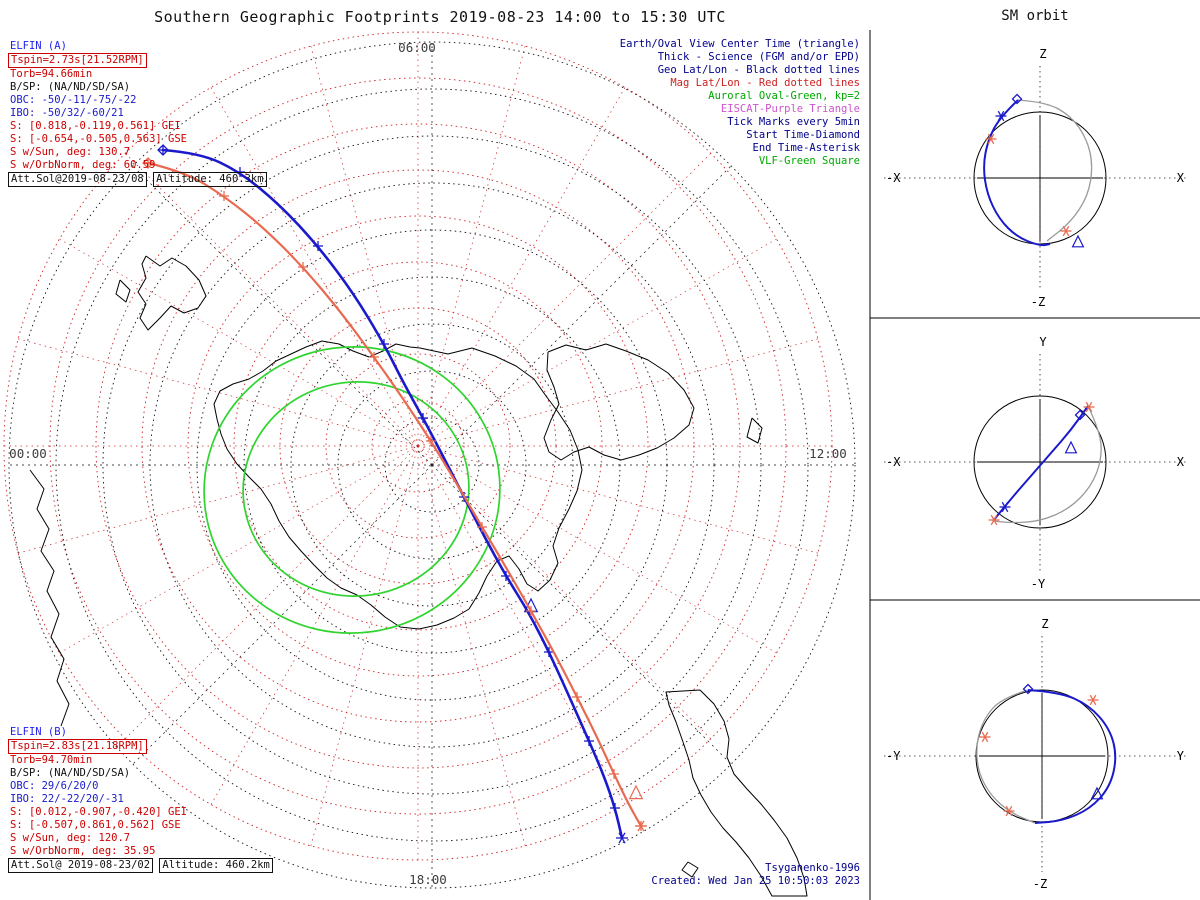 The height and width of the screenshot is (900, 1200). Describe the element at coordinates (210, 179) in the screenshot. I see `elfin-a-altitude: Altitude: 460.3km` at that location.